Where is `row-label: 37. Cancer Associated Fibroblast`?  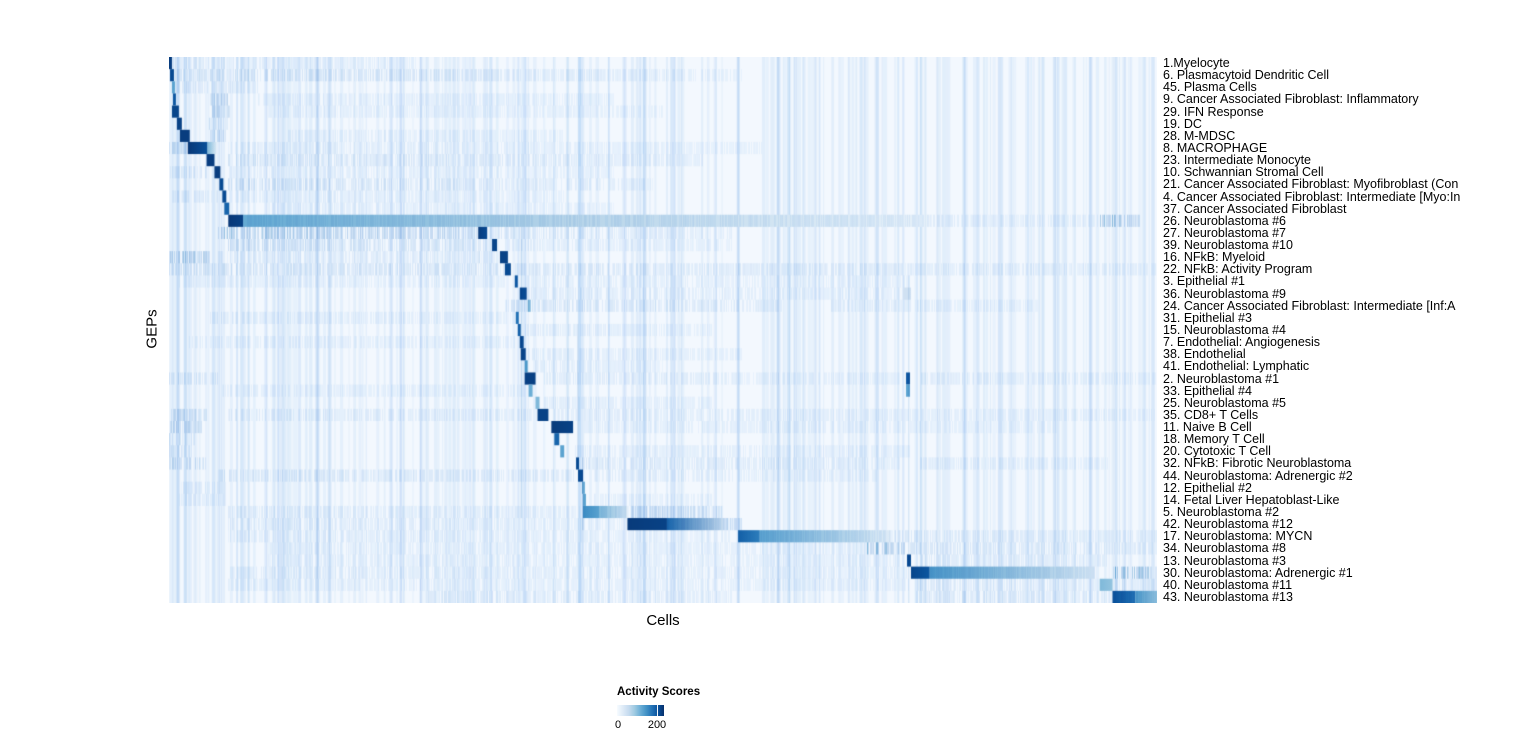
row-label: 37. Cancer Associated Fibroblast is located at coordinates (1255, 208).